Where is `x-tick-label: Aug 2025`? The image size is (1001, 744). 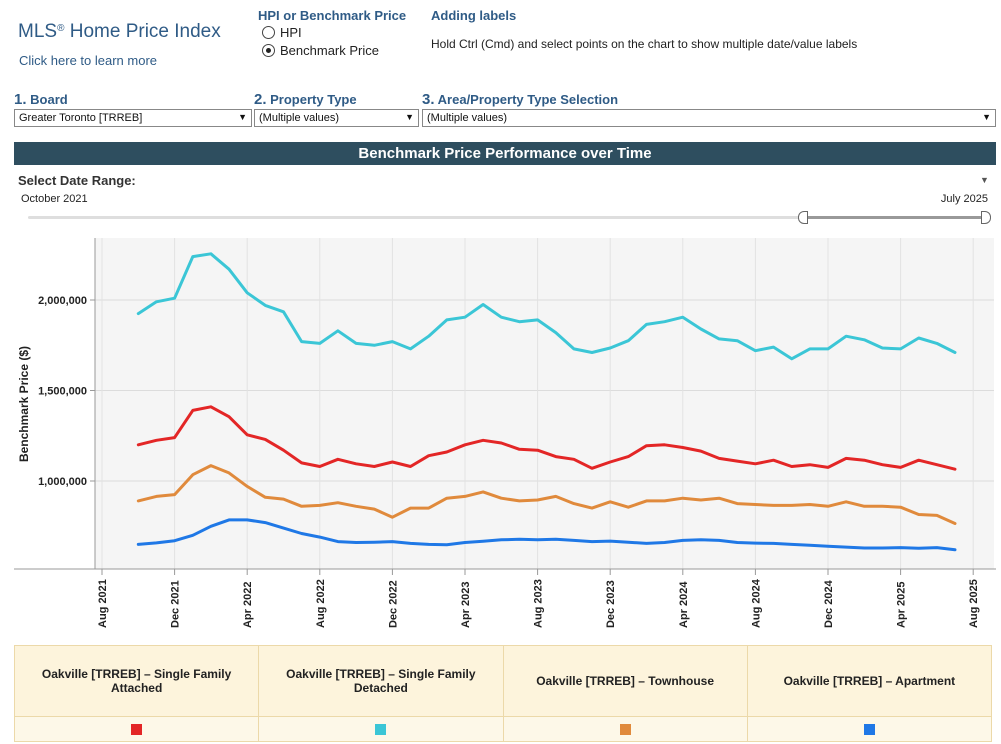 x-tick-label: Aug 2025 is located at coordinates (974, 603).